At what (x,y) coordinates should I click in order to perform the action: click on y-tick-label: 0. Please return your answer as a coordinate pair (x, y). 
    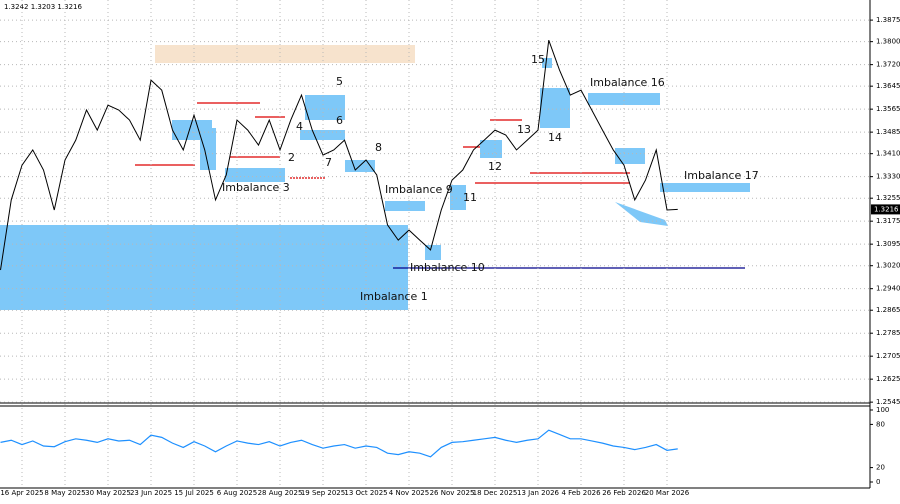
    Looking at the image, I should click on (878, 482).